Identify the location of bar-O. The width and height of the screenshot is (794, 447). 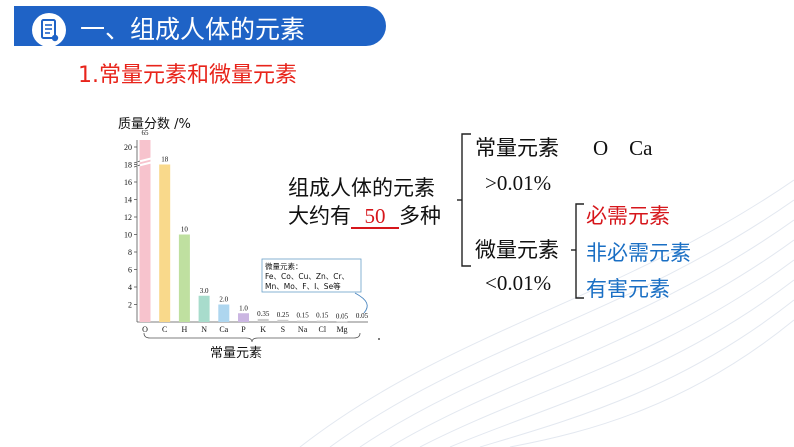
(145, 231).